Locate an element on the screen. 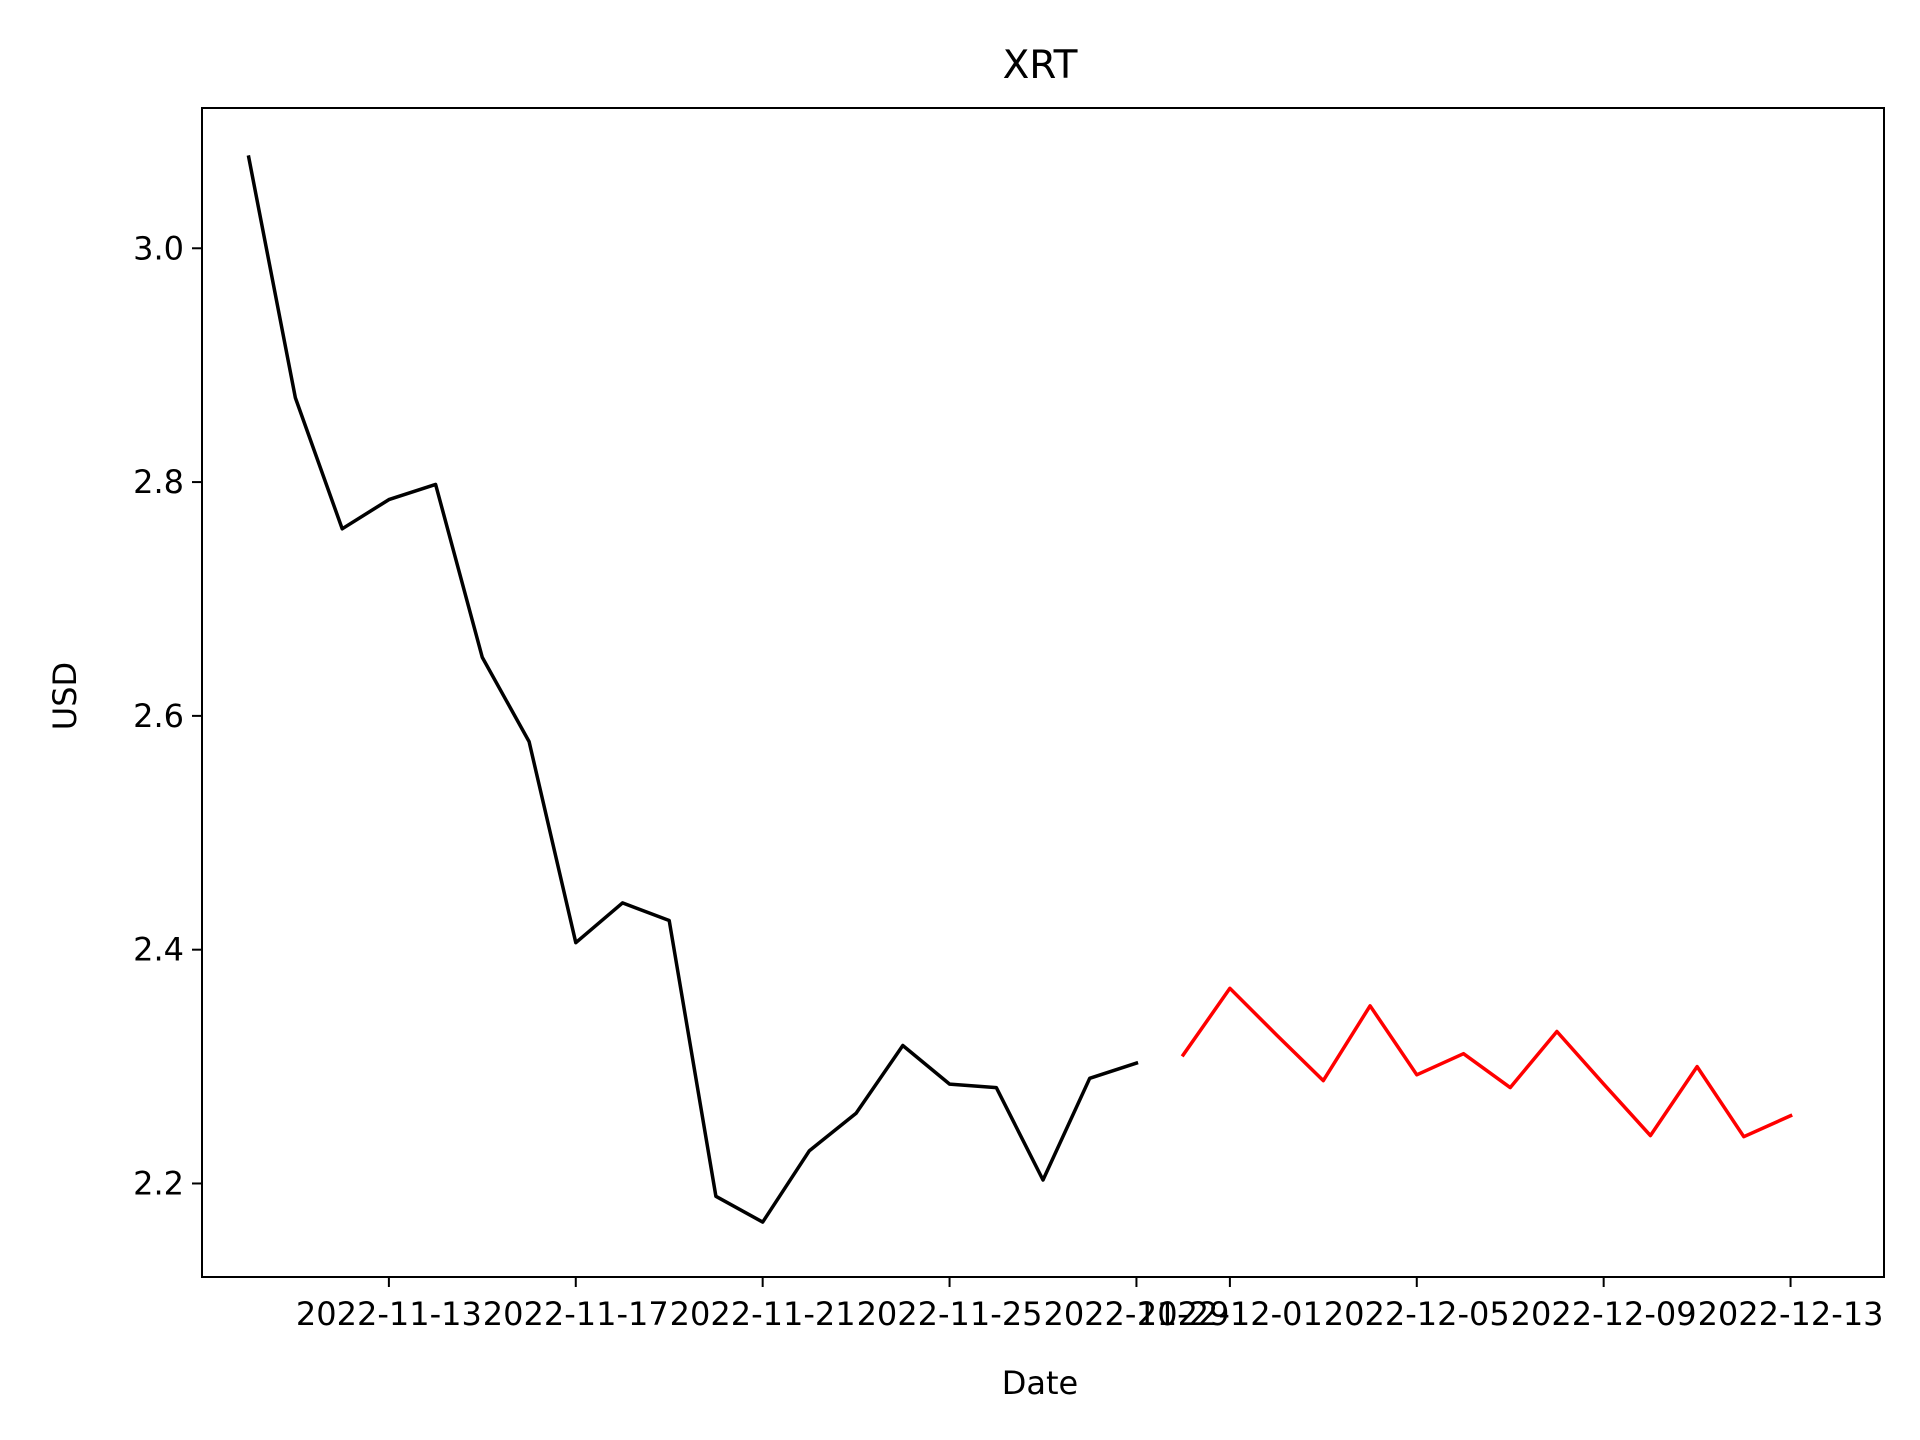 The width and height of the screenshot is (1920, 1440). x-tick-label: 2022-11-29 is located at coordinates (1136, 1314).